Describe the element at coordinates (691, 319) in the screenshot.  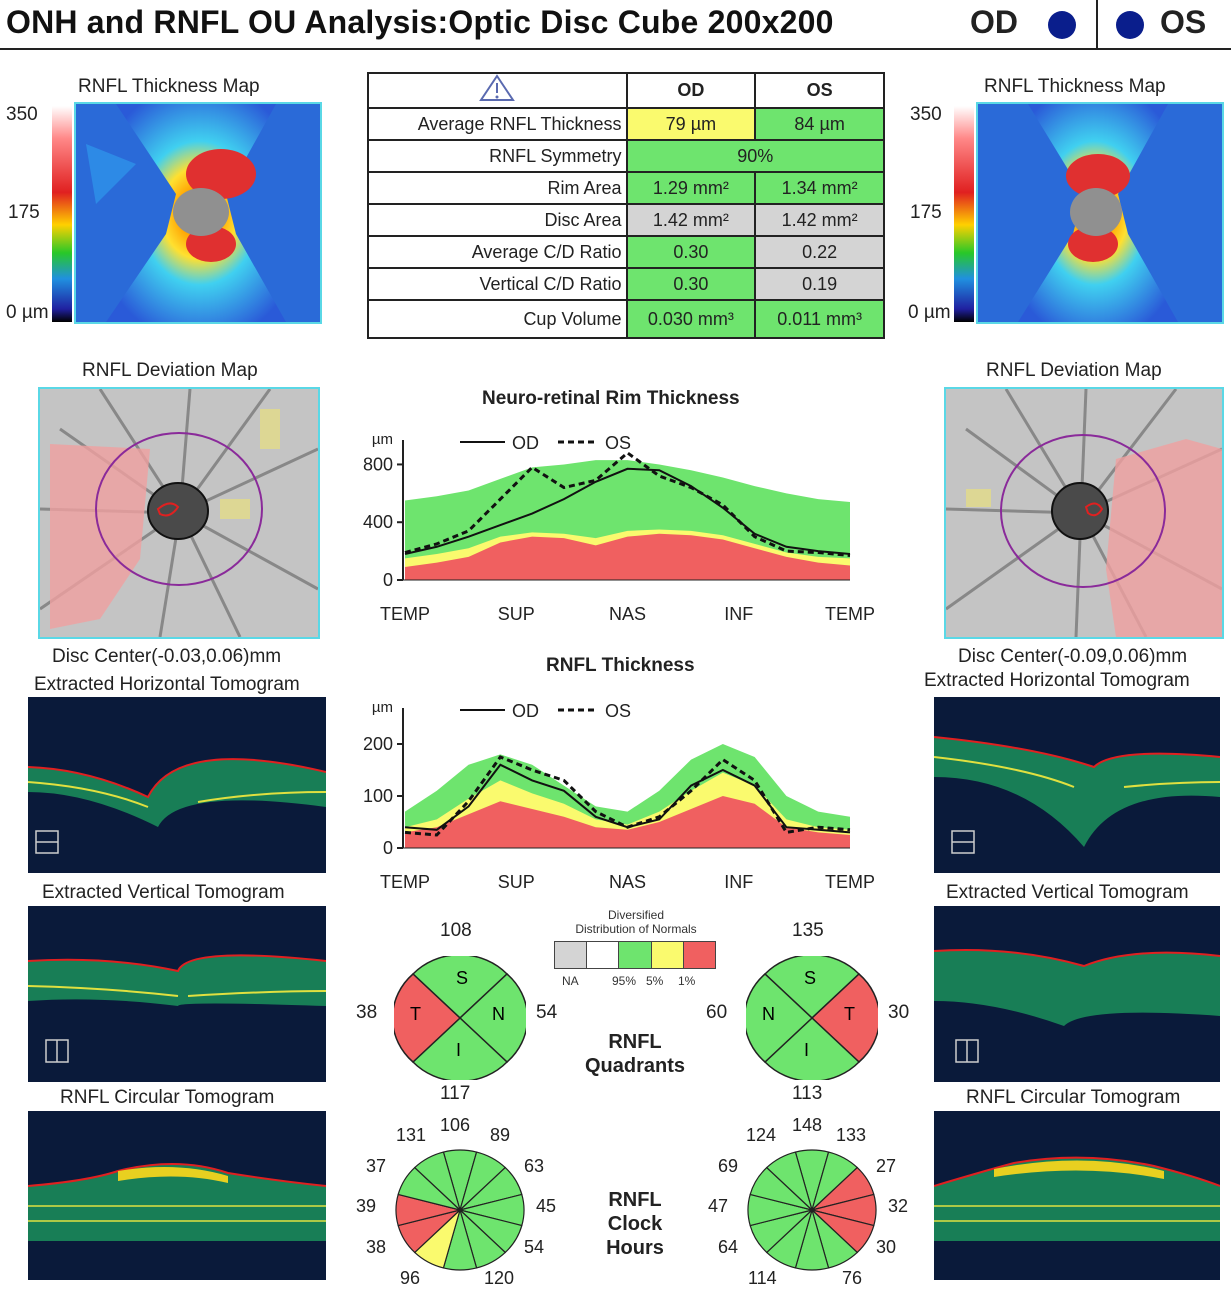
I see `param-od-value: 0.030 mm³` at that location.